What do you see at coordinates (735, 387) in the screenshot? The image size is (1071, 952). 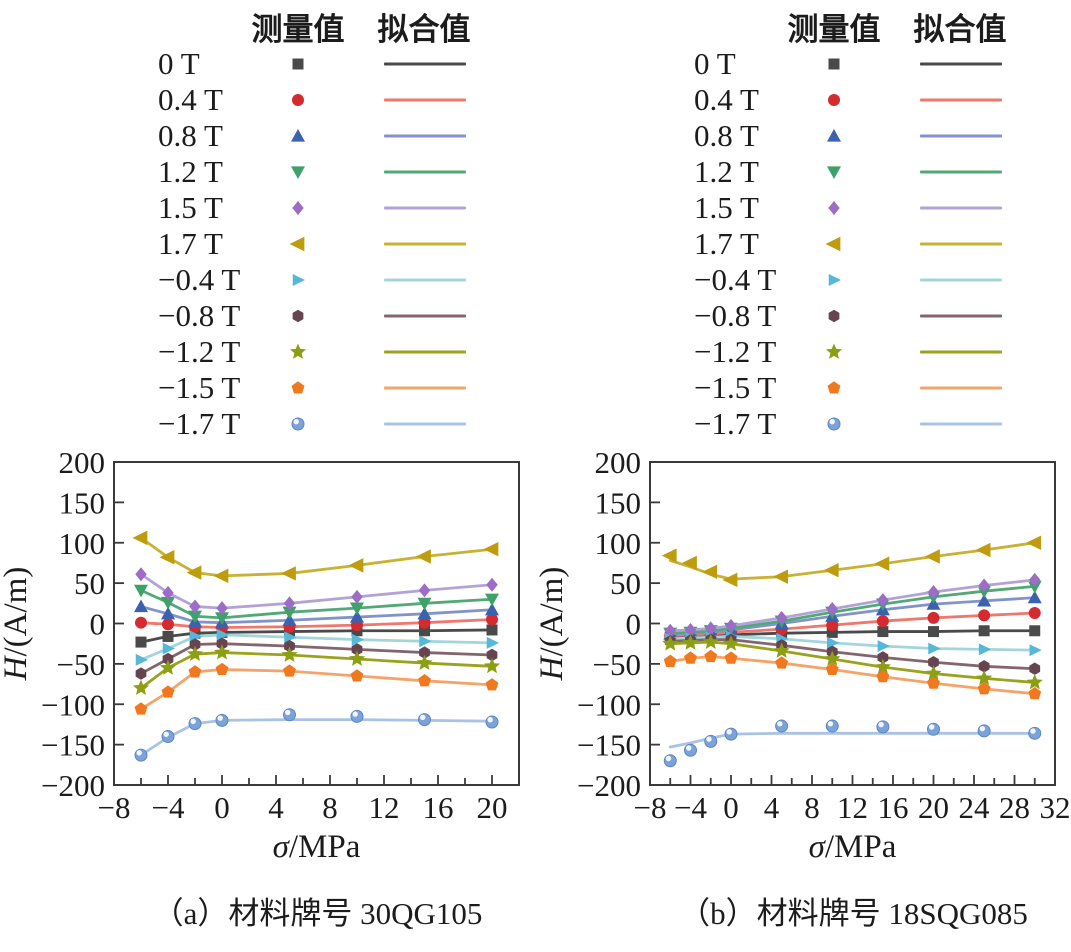 I see `legend-item-label: −1.5 T` at bounding box center [735, 387].